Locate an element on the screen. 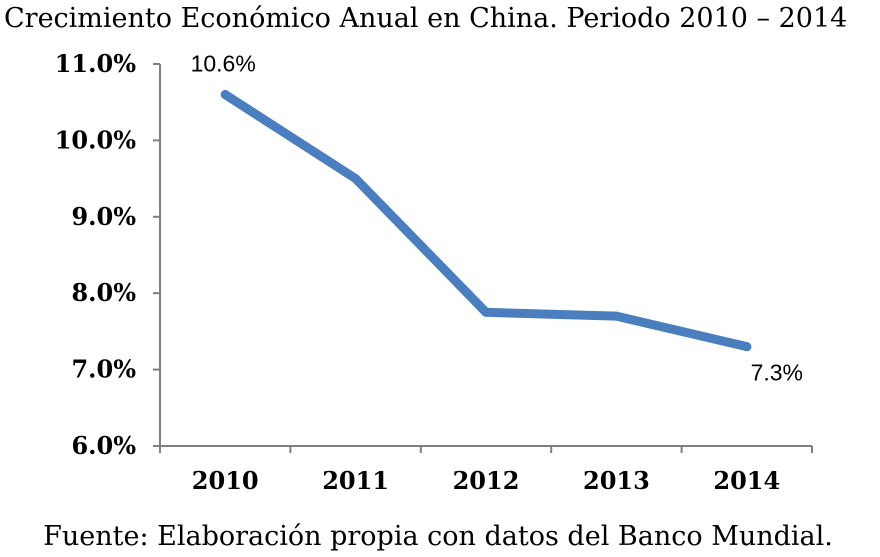 The width and height of the screenshot is (880, 557). data-label: 10.6% is located at coordinates (223, 64).